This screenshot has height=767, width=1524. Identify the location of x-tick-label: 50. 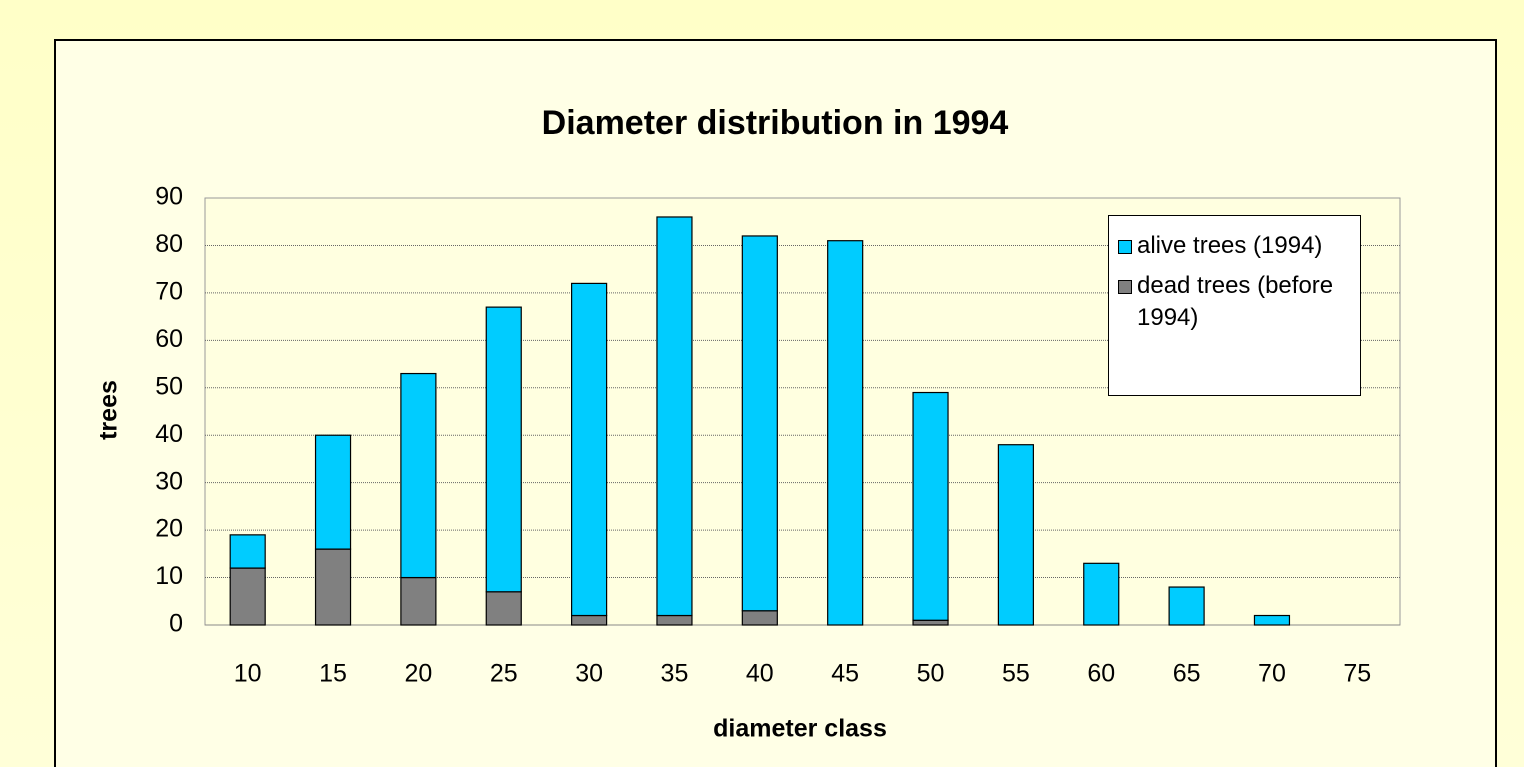
(931, 674).